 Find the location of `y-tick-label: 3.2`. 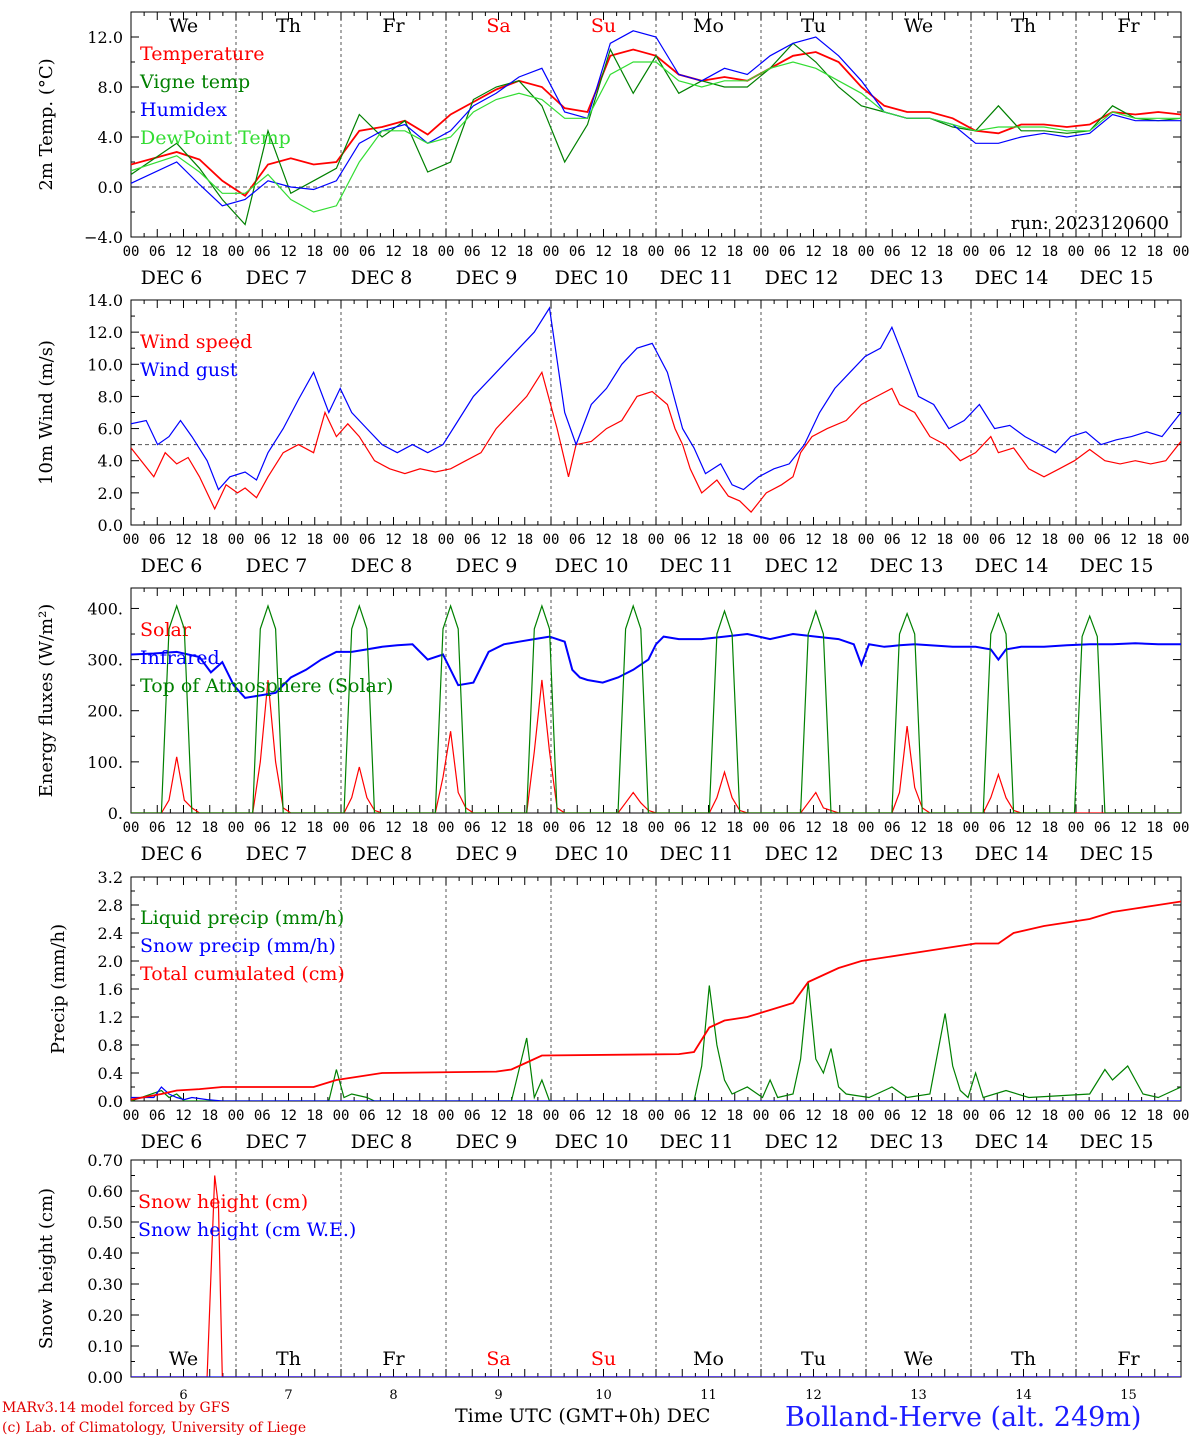

y-tick-label: 3.2 is located at coordinates (110, 877).